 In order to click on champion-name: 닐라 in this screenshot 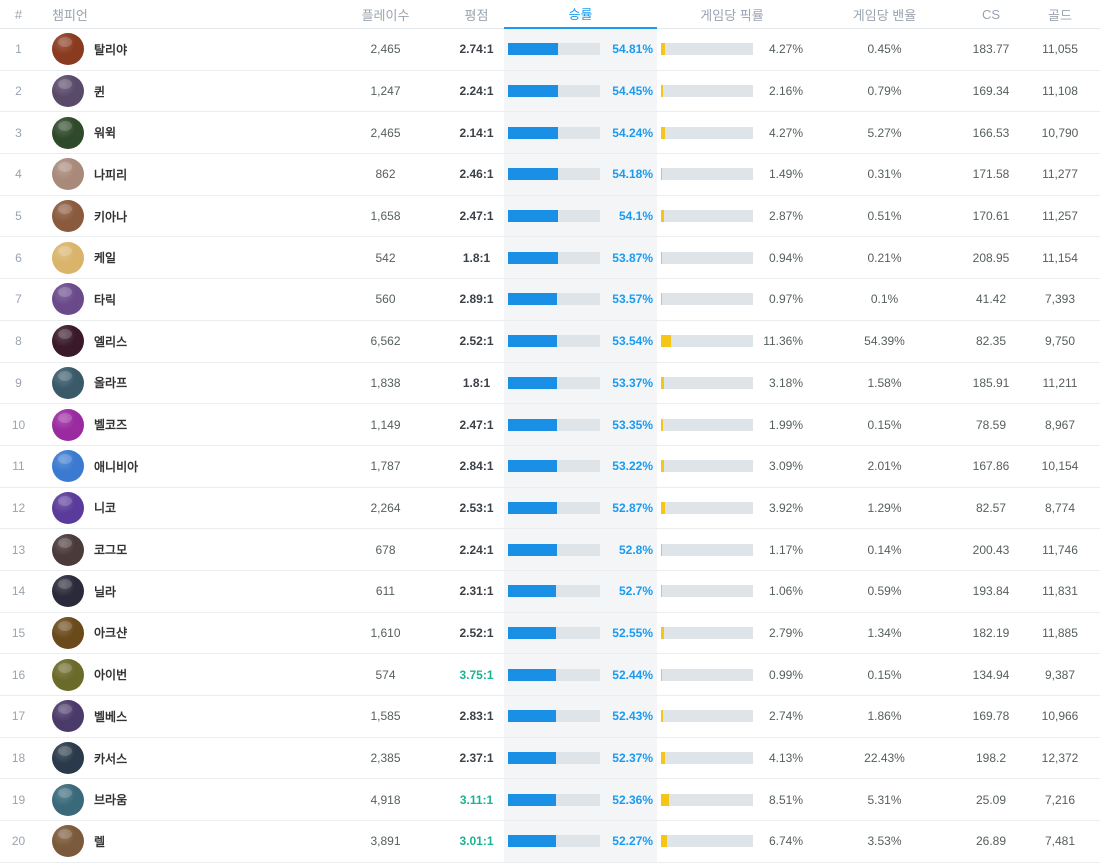, I will do `click(105, 591)`.